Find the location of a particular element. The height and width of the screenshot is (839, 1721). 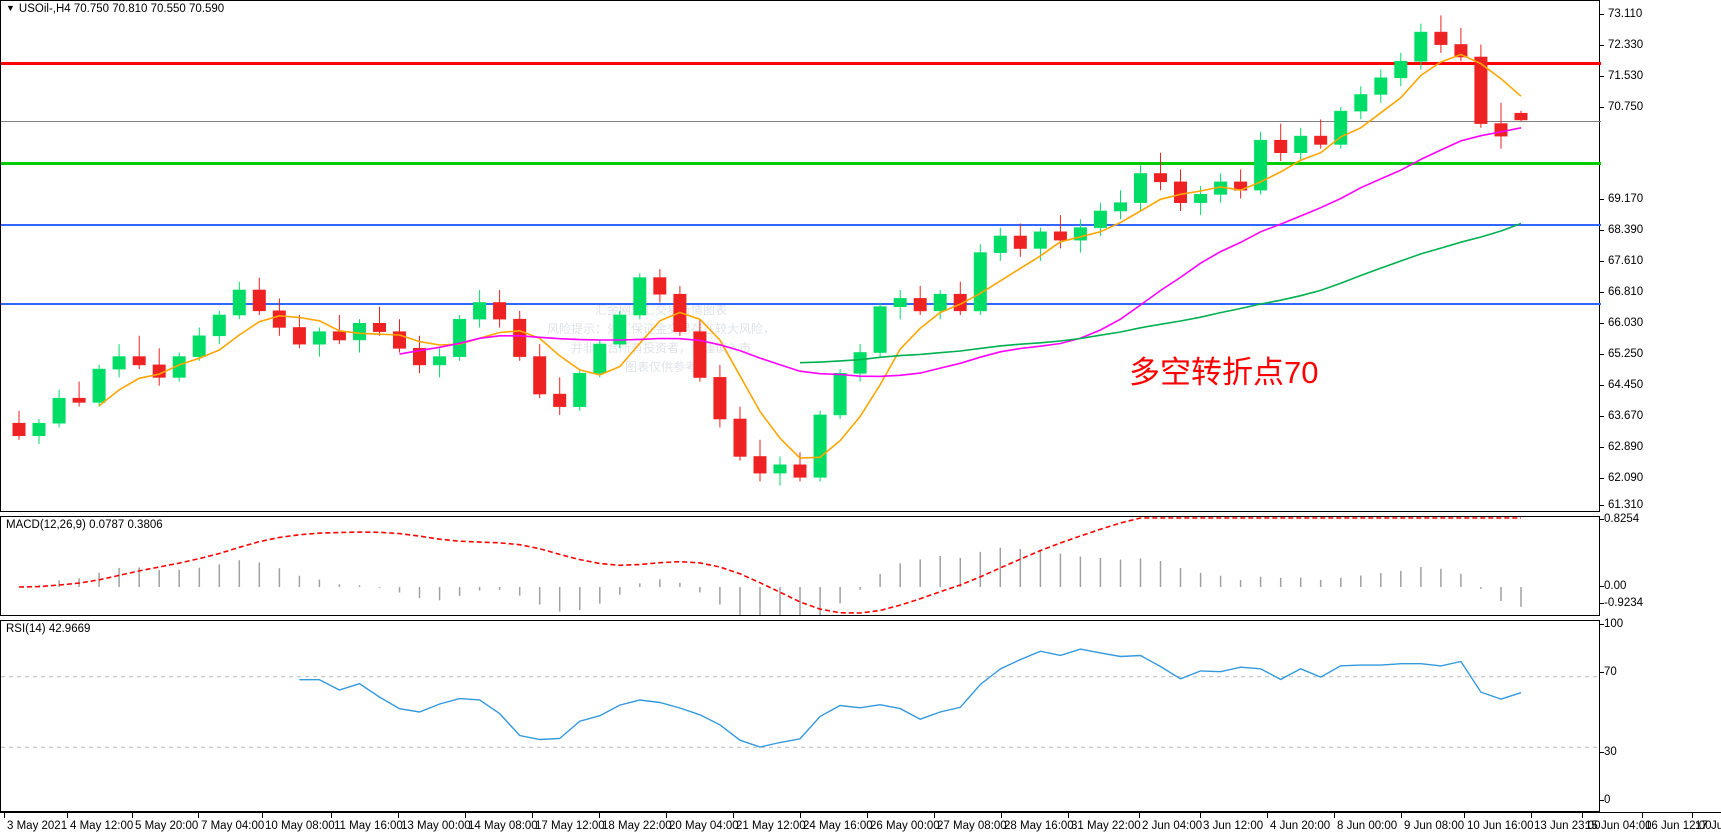

price-axis-label-68.390: 68.390 is located at coordinates (1626, 230).